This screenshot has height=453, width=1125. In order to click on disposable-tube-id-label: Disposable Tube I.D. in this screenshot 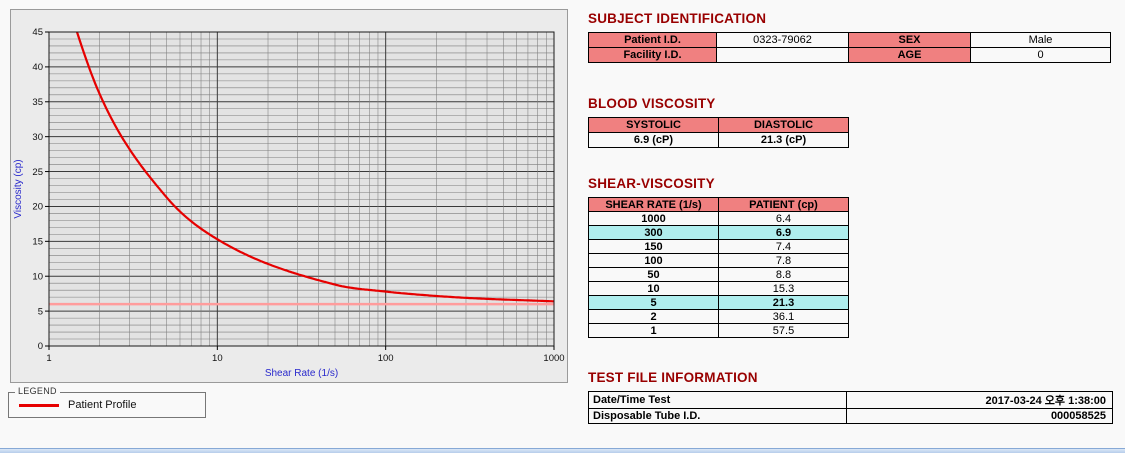, I will do `click(717, 416)`.